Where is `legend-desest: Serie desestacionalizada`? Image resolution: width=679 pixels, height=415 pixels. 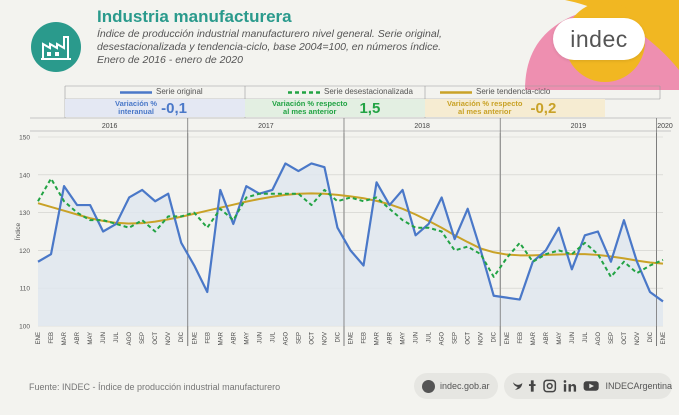 legend-desest: Serie desestacionalizada is located at coordinates (368, 91).